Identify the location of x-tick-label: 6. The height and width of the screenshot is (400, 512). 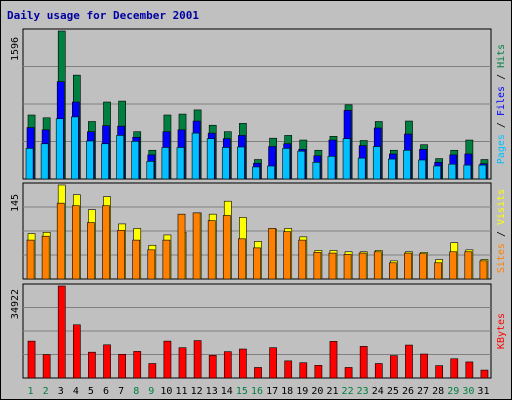
(106, 391).